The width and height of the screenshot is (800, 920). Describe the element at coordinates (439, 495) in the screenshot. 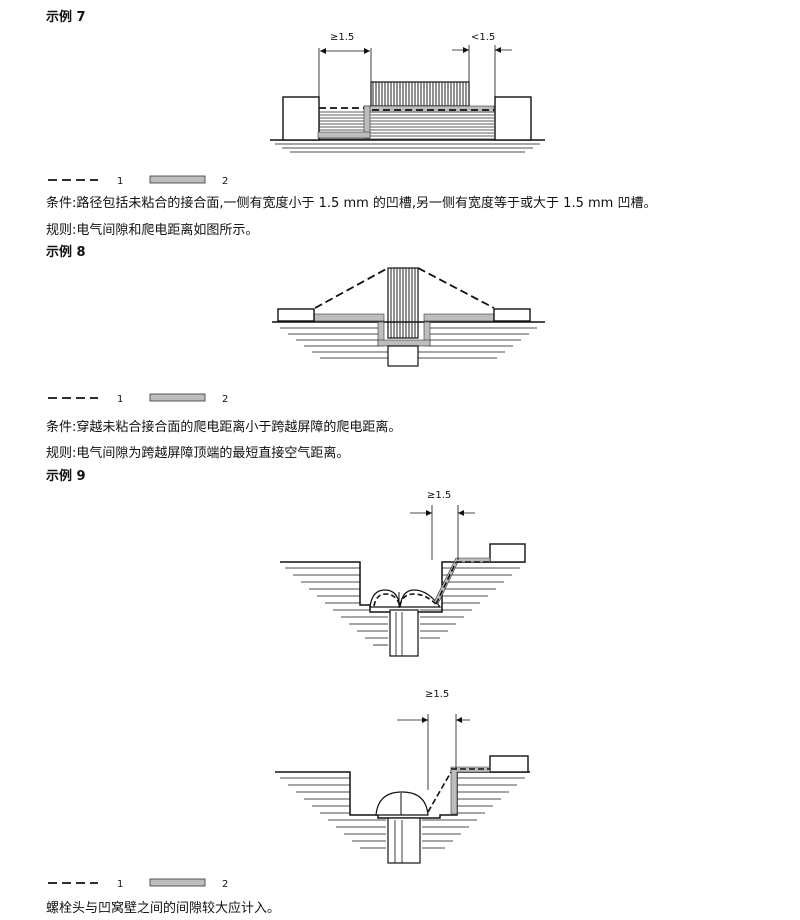

I see `dim-label-a: ≥1.5` at that location.